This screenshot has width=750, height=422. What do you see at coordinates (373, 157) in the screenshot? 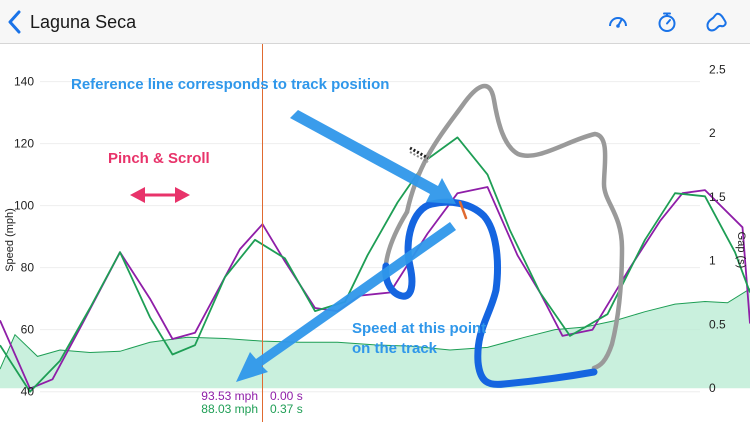
I see `arrow-to-track-position` at bounding box center [373, 157].